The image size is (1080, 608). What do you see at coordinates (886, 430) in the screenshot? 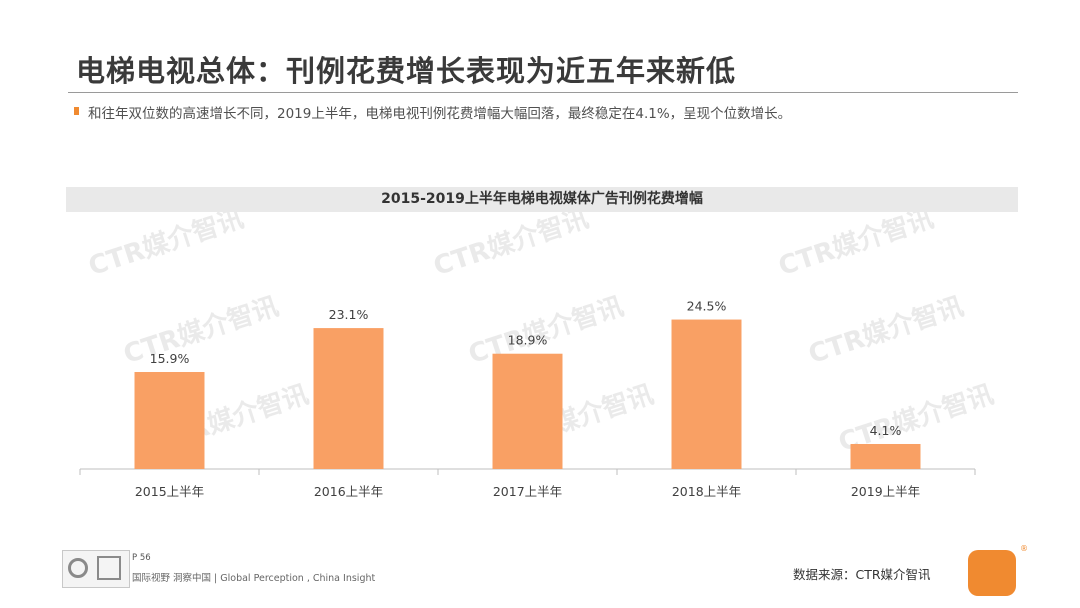
I see `data-label: 4.1%` at bounding box center [886, 430].